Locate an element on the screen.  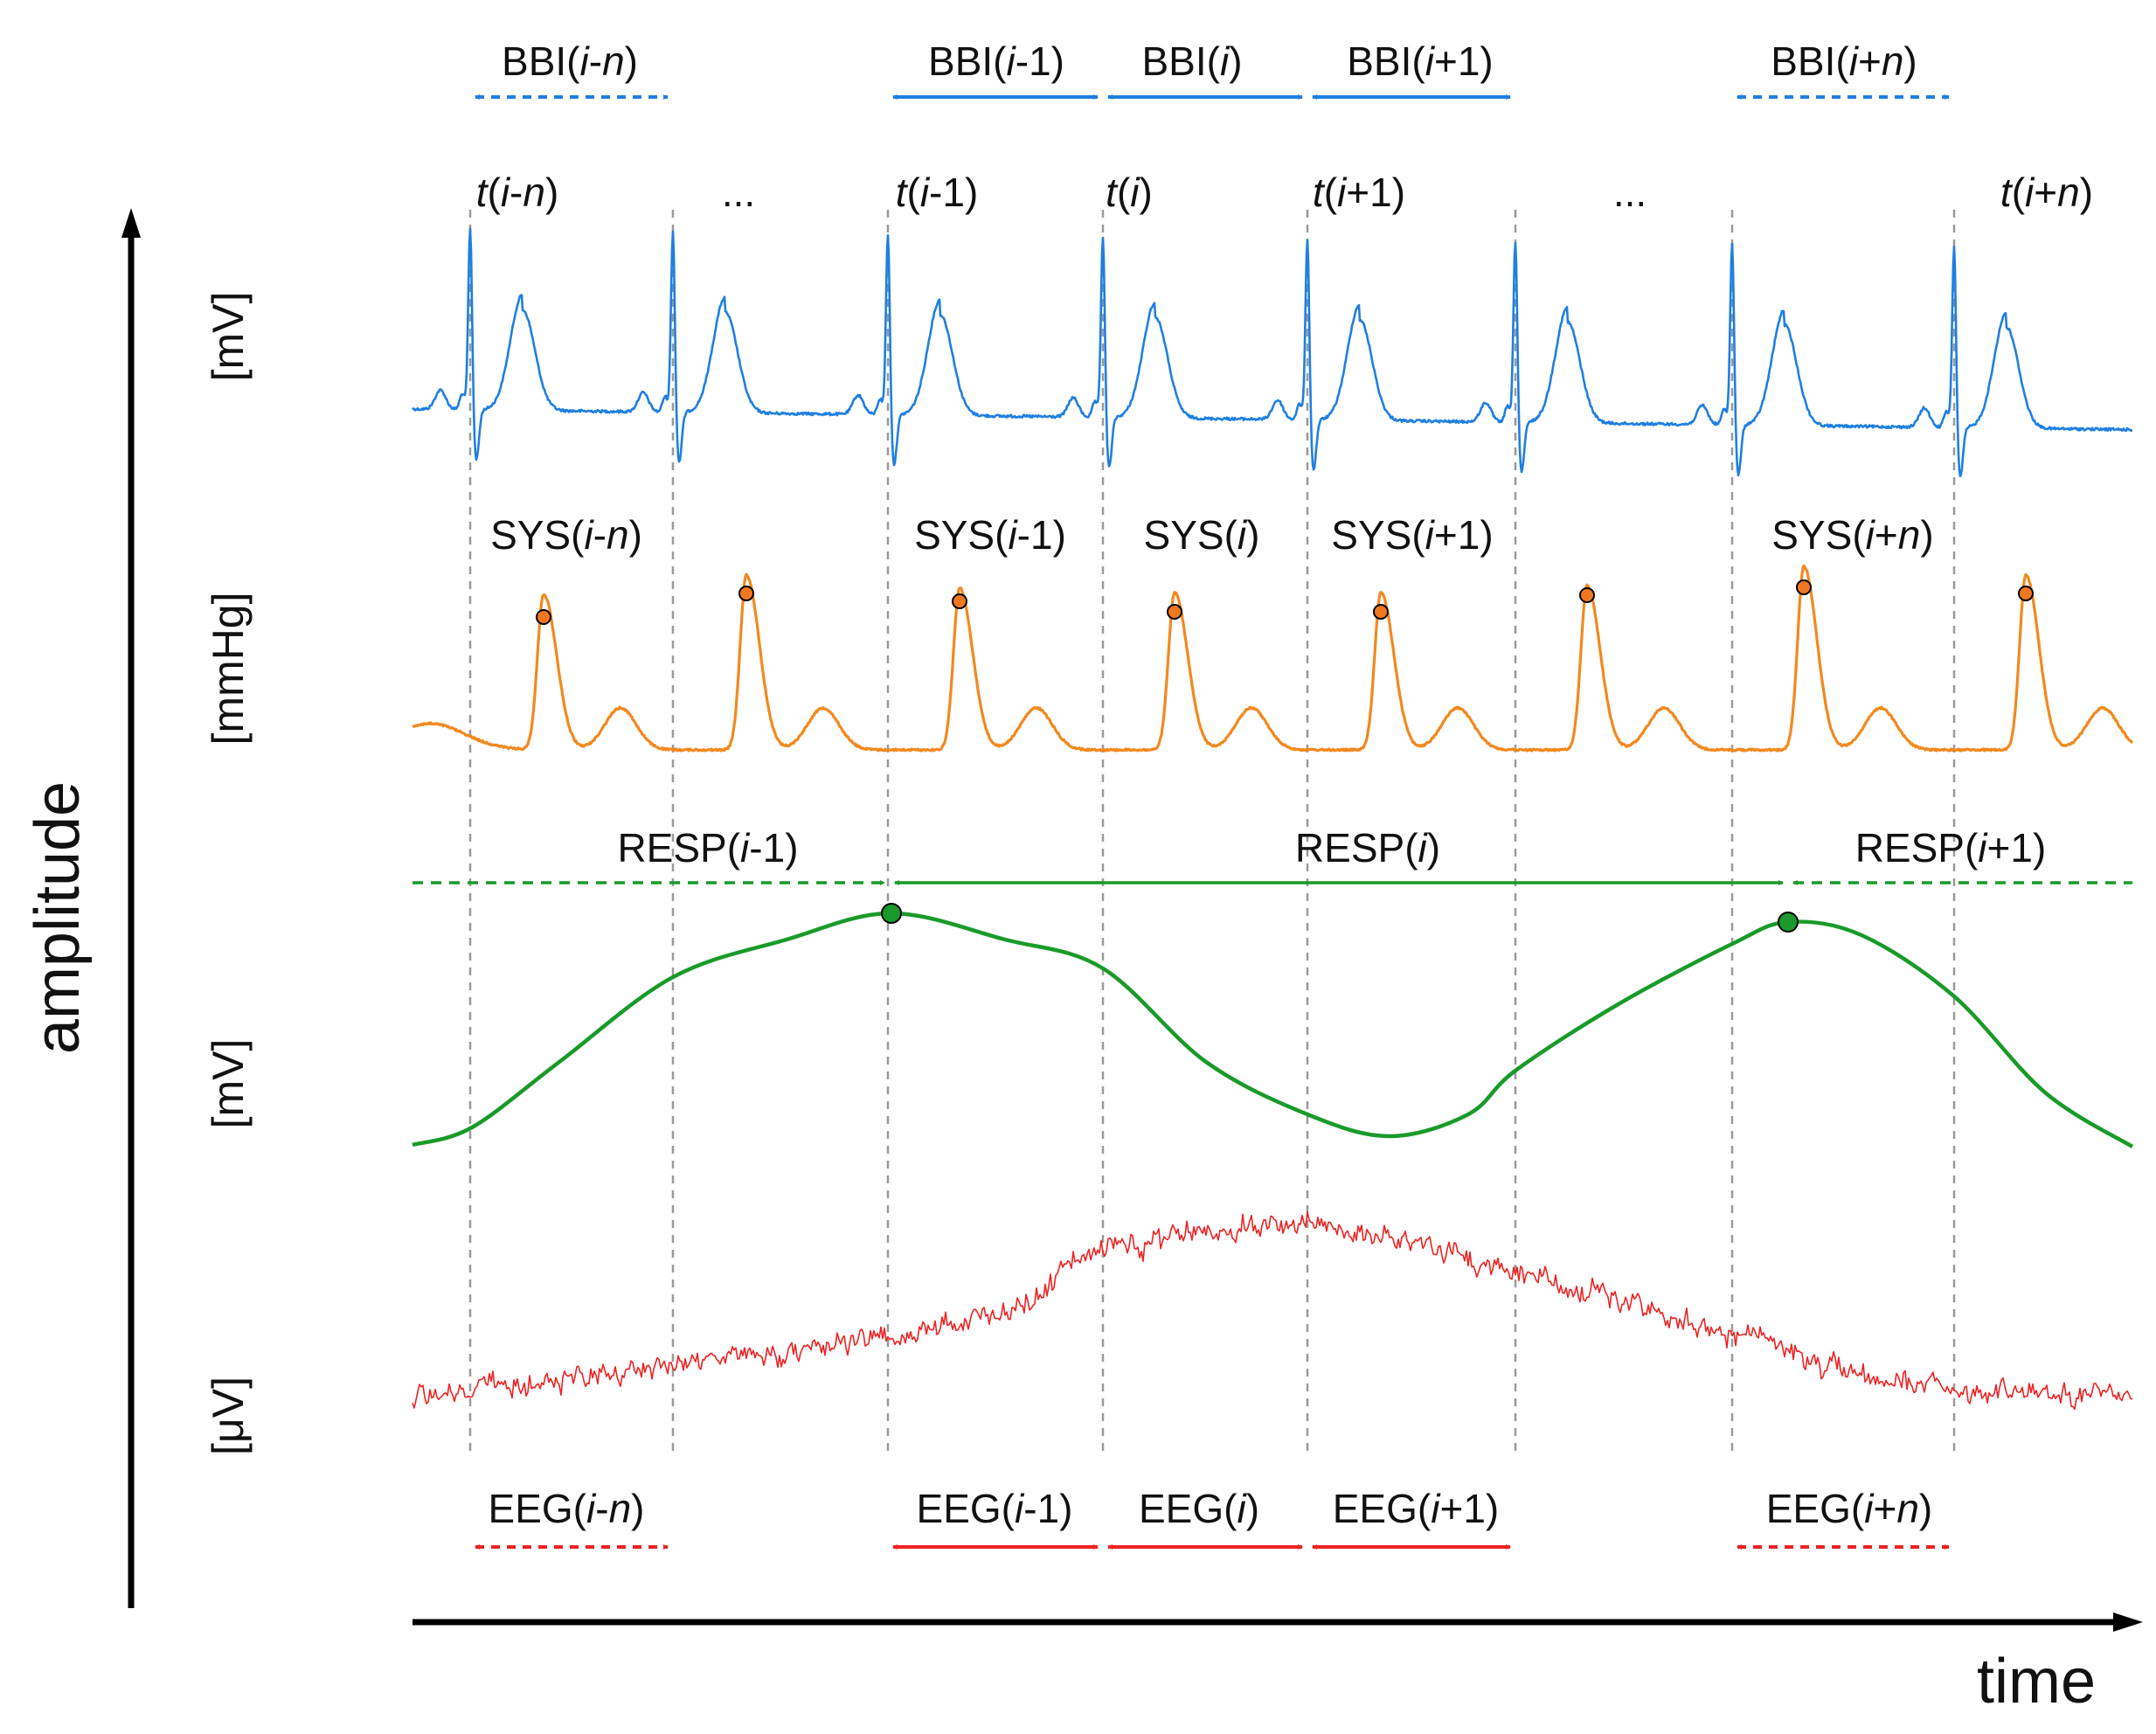
bp-trace is located at coordinates (1273, 658).